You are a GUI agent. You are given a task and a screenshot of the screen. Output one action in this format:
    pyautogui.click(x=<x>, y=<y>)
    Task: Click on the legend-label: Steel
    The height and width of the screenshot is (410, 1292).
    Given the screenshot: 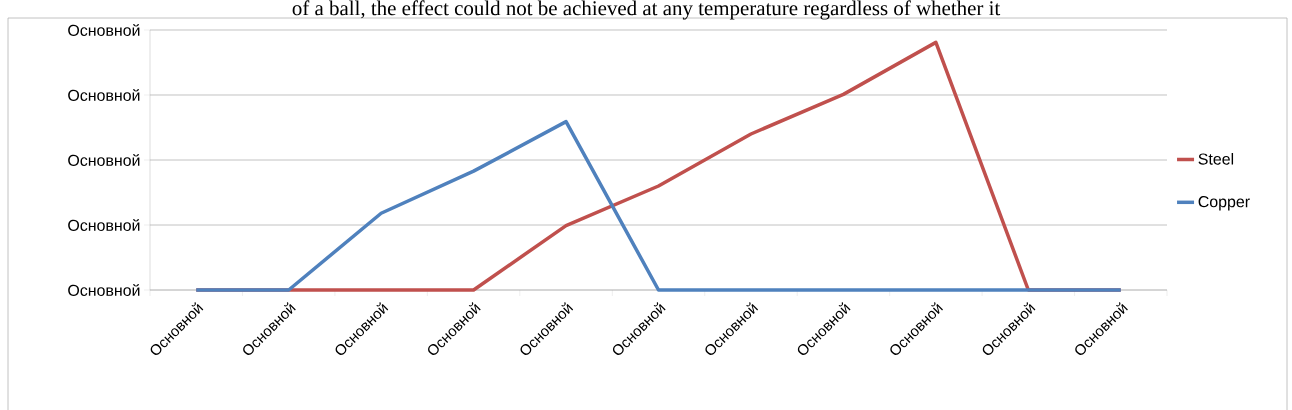 What is the action you would take?
    pyautogui.click(x=1216, y=158)
    